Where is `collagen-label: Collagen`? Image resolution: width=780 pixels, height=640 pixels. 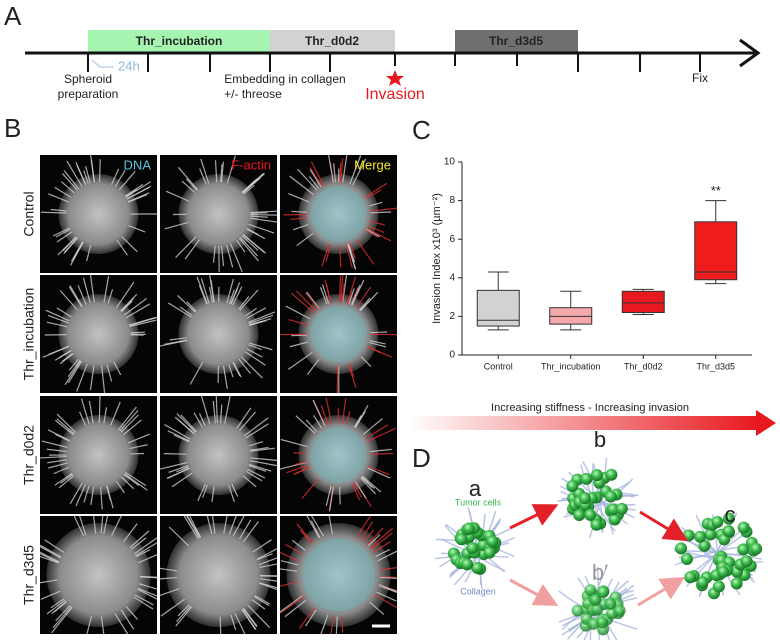 collagen-label: Collagen is located at coordinates (478, 591).